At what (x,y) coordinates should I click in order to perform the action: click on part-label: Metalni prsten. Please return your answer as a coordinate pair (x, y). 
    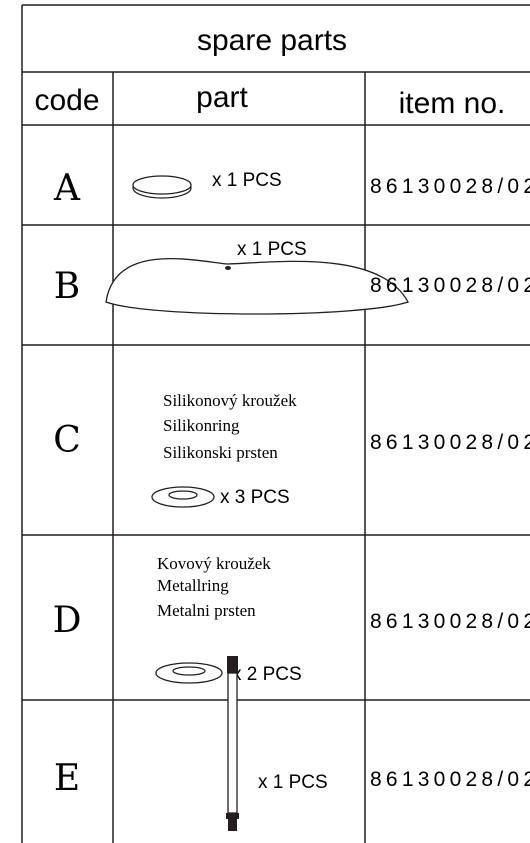
    Looking at the image, I should click on (206, 610).